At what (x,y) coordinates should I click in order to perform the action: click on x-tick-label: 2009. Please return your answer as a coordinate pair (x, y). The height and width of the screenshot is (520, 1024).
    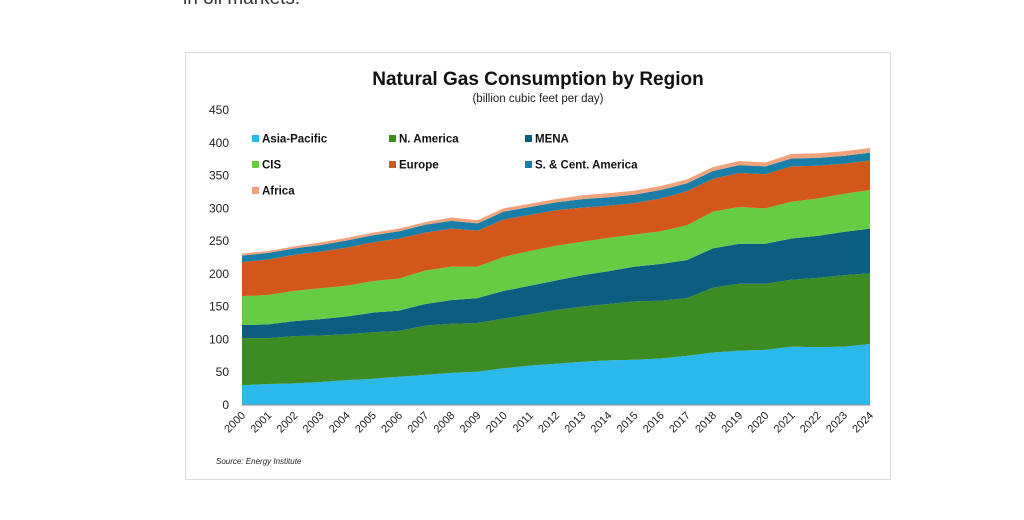
    Looking at the image, I should click on (471, 423).